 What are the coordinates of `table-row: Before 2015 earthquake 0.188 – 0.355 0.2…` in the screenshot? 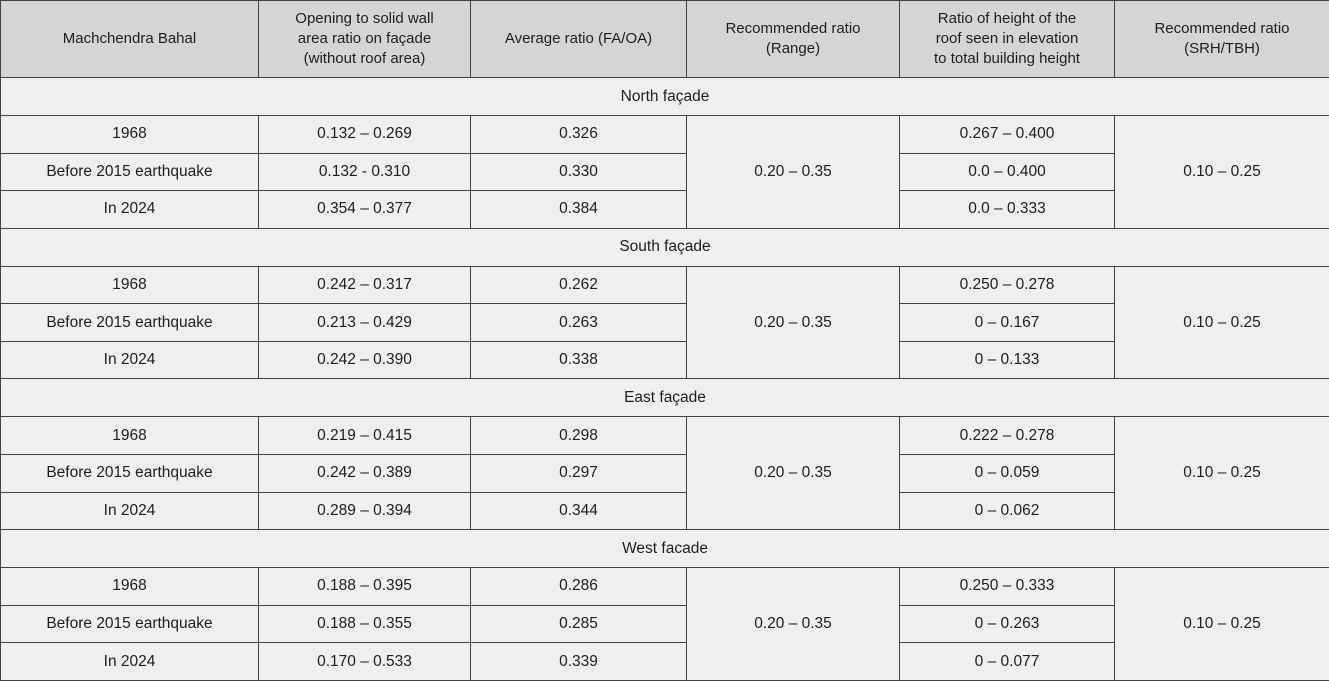 It's located at (664, 624).